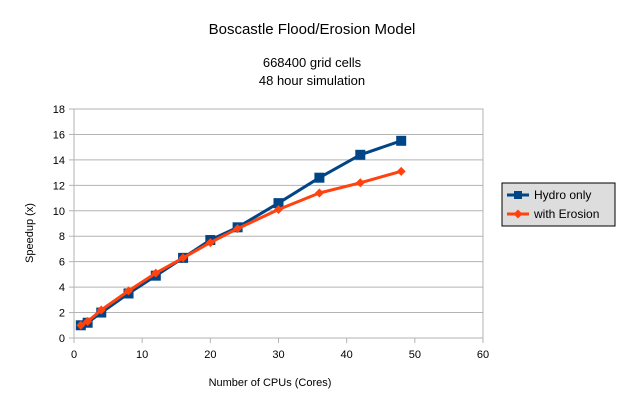 The height and width of the screenshot is (409, 624). I want to click on x-tick-label-20: 20, so click(210, 355).